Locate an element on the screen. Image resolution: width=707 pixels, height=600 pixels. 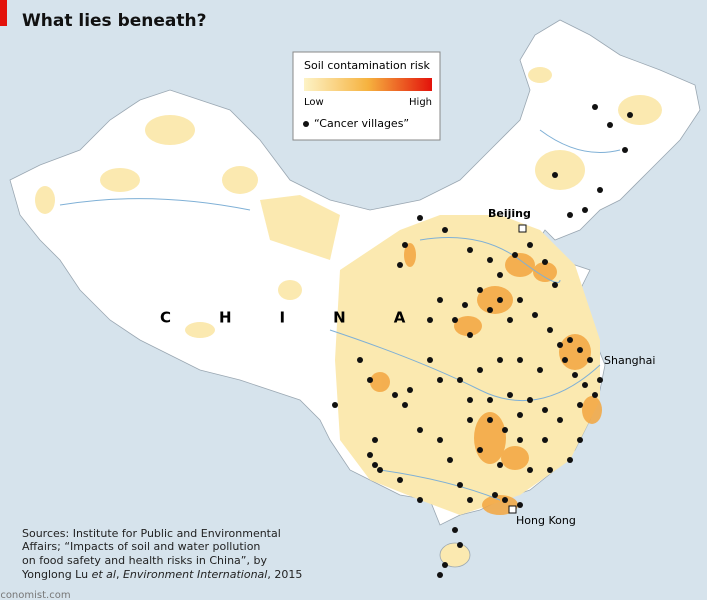
legend-low: Low is located at coordinates (314, 102).